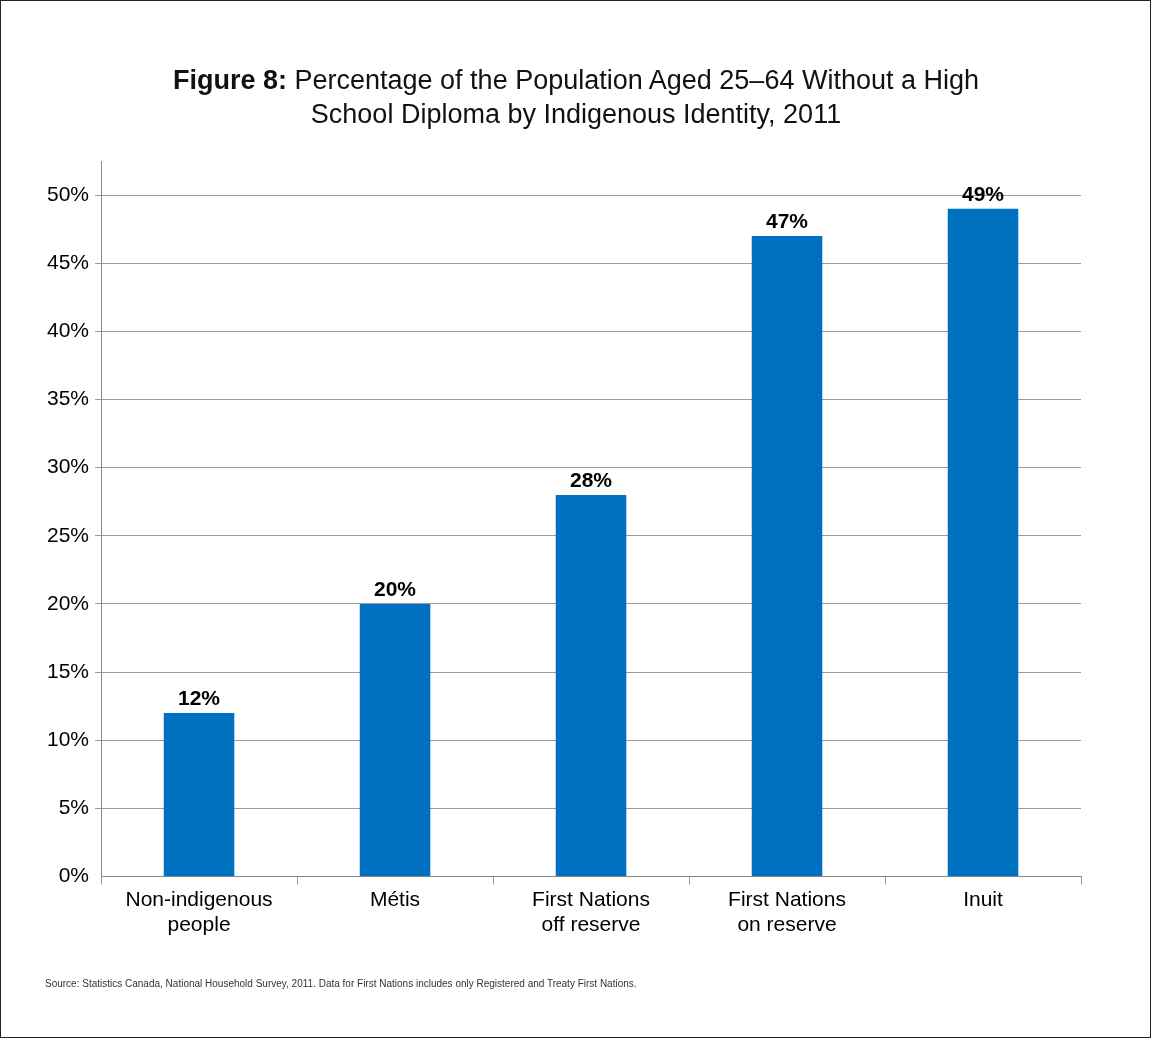 This screenshot has width=1151, height=1051. I want to click on y-tick-label: 0%, so click(74, 875).